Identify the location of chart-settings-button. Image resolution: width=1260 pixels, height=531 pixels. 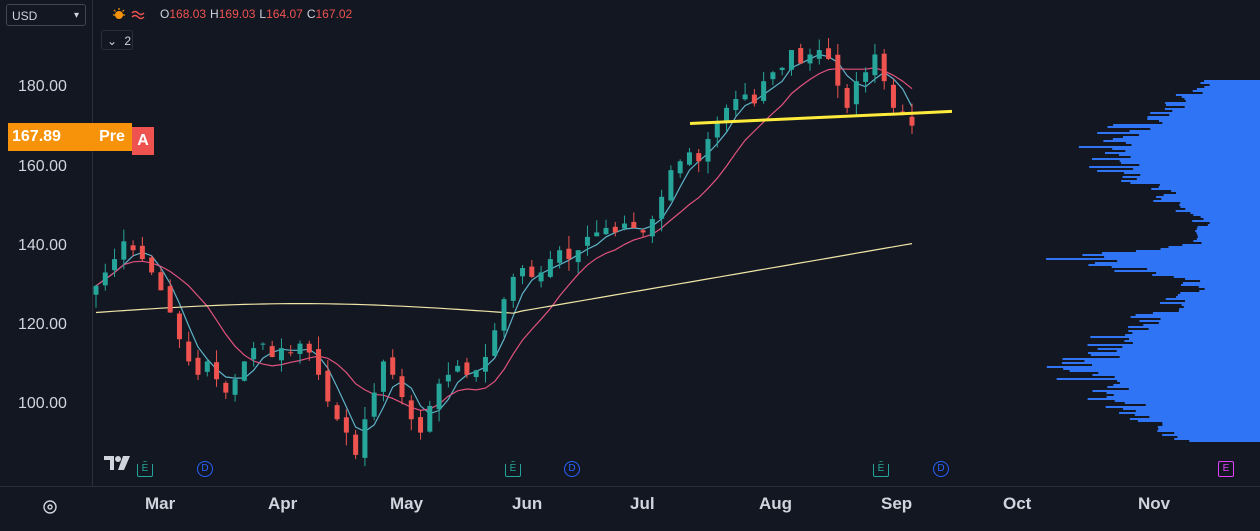
(50, 507).